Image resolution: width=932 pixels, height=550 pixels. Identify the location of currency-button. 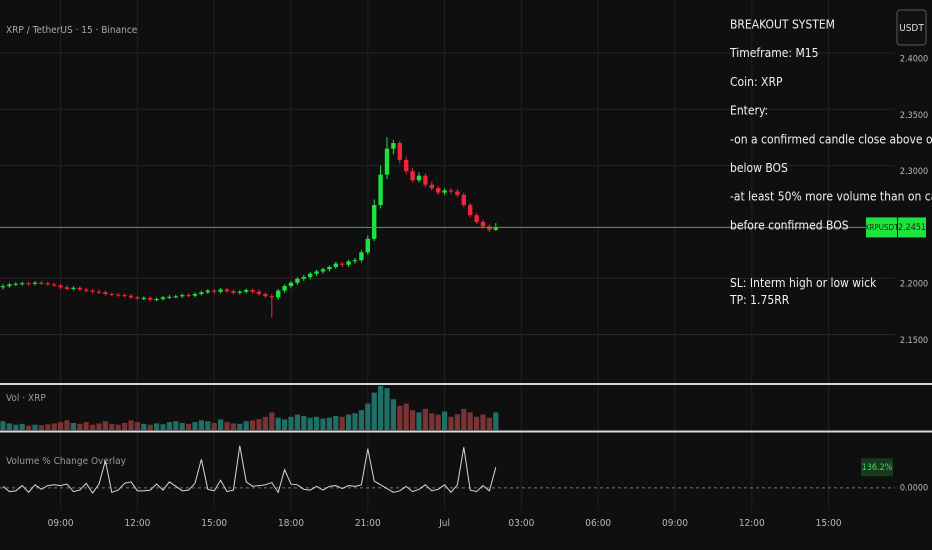
(911, 27).